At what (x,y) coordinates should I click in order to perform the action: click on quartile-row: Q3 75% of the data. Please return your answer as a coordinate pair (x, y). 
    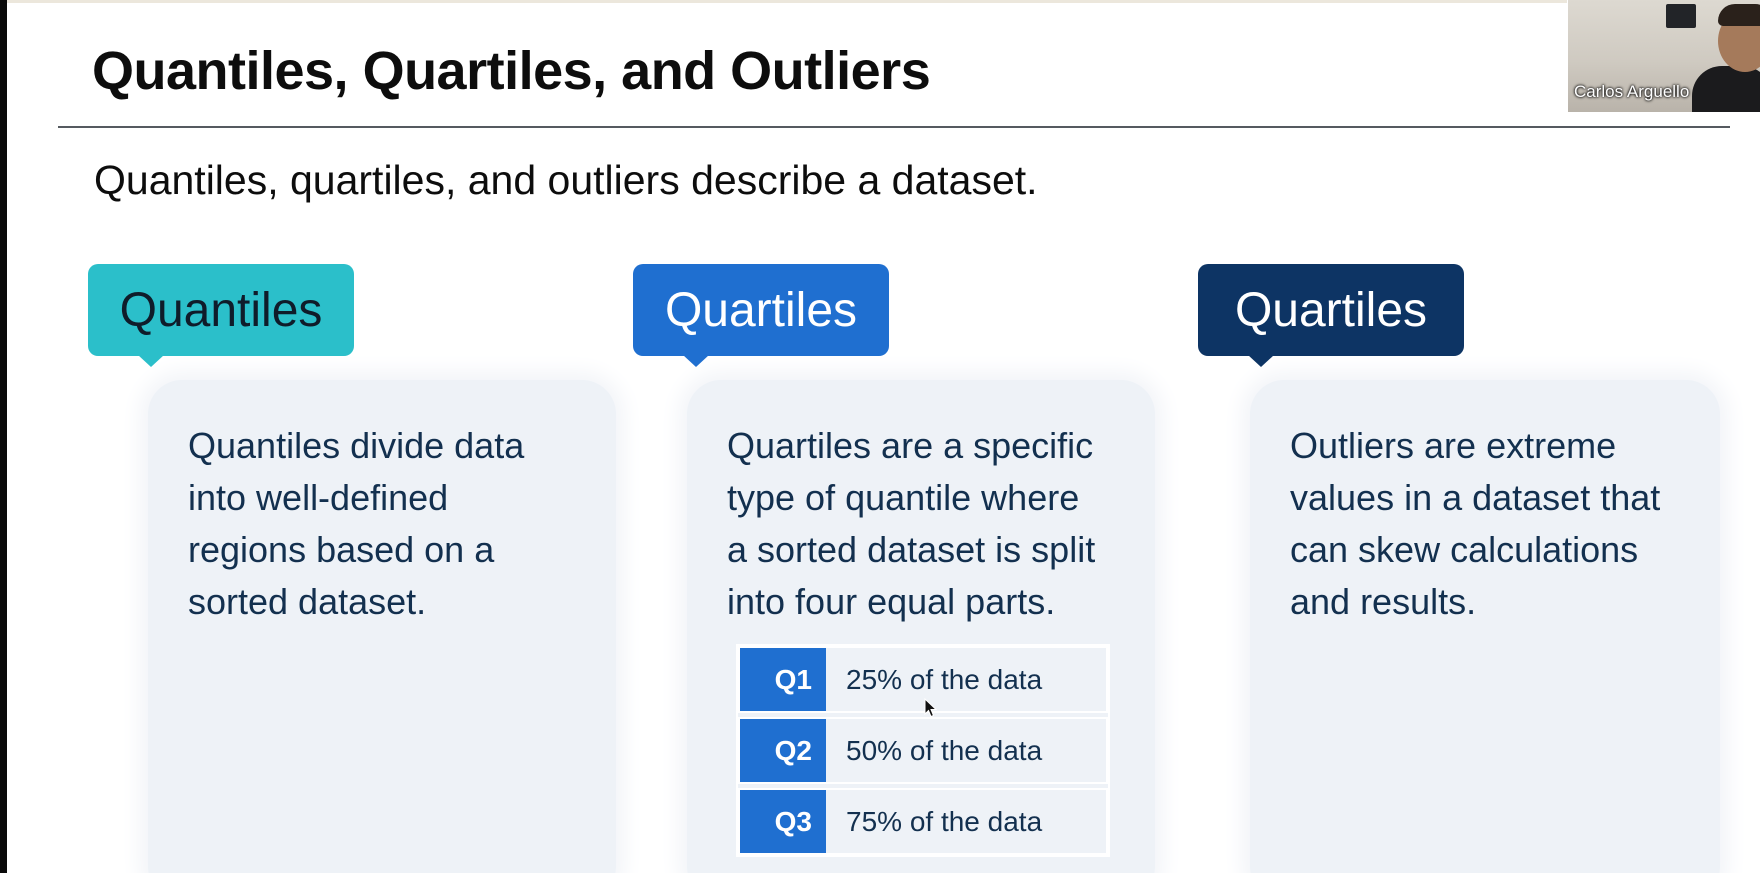
    Looking at the image, I should click on (923, 821).